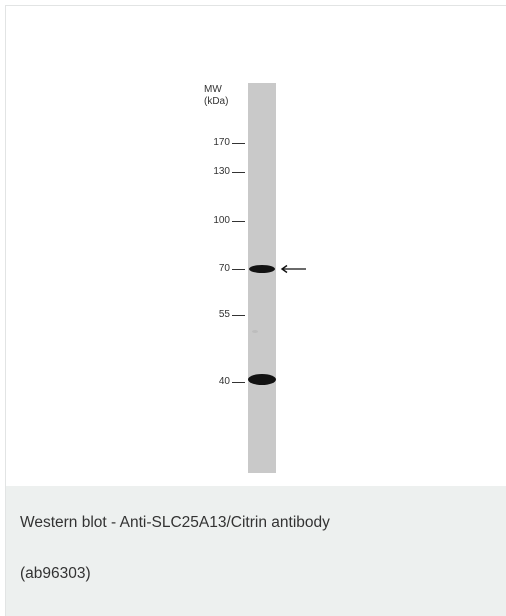 Image resolution: width=506 pixels, height=616 pixels. I want to click on caption-product-code: (ab96303), so click(55, 573).